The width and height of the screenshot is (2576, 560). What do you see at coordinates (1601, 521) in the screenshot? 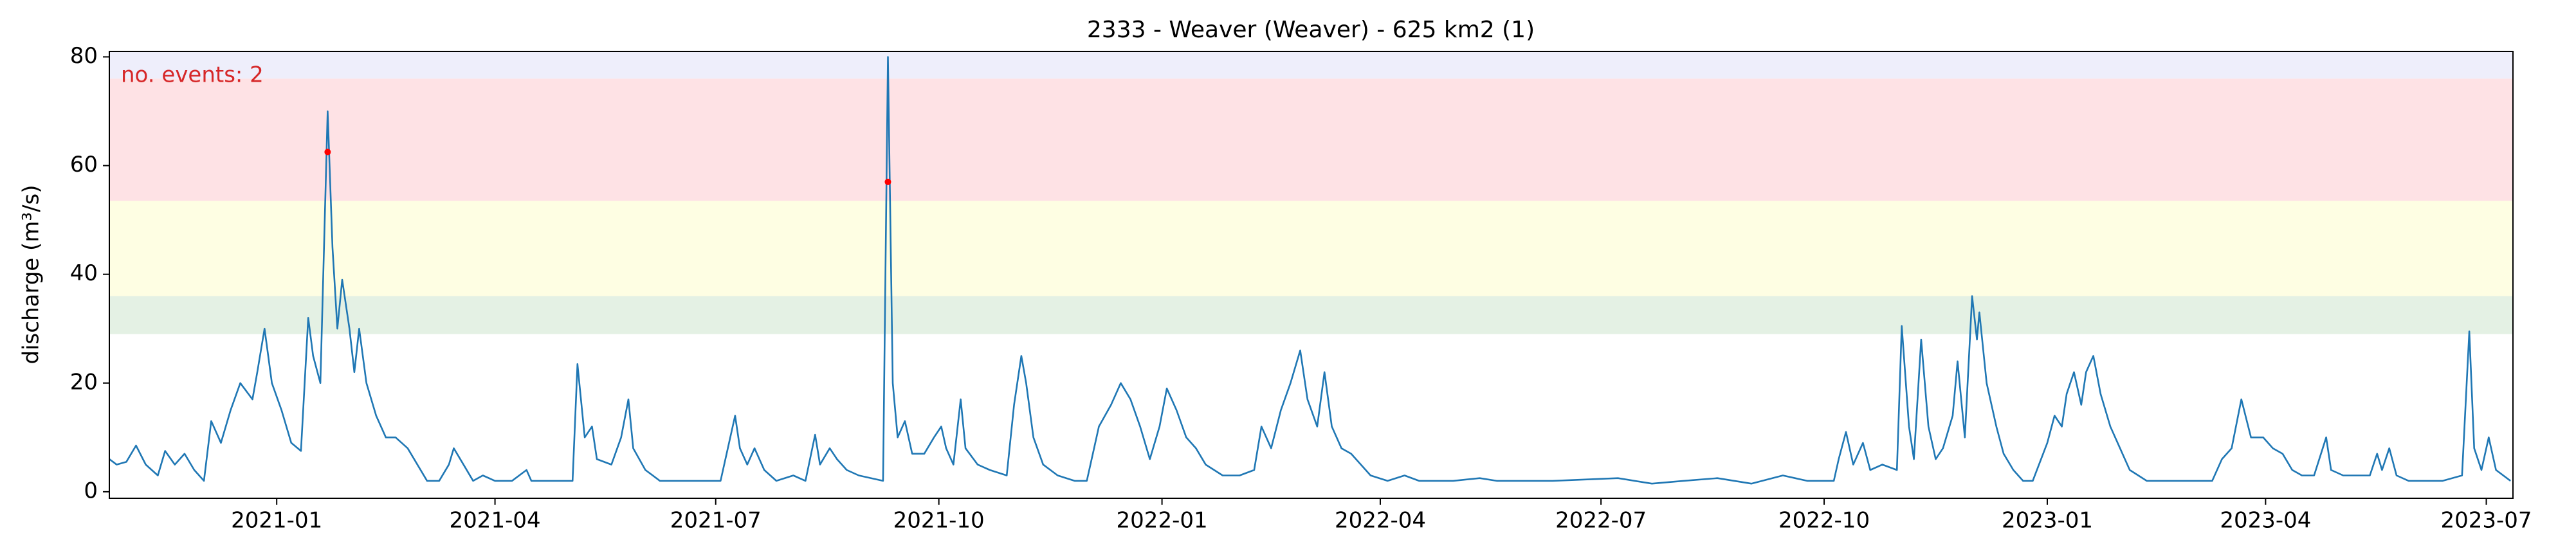
I see `x-tick-label: 2022-07` at bounding box center [1601, 521].